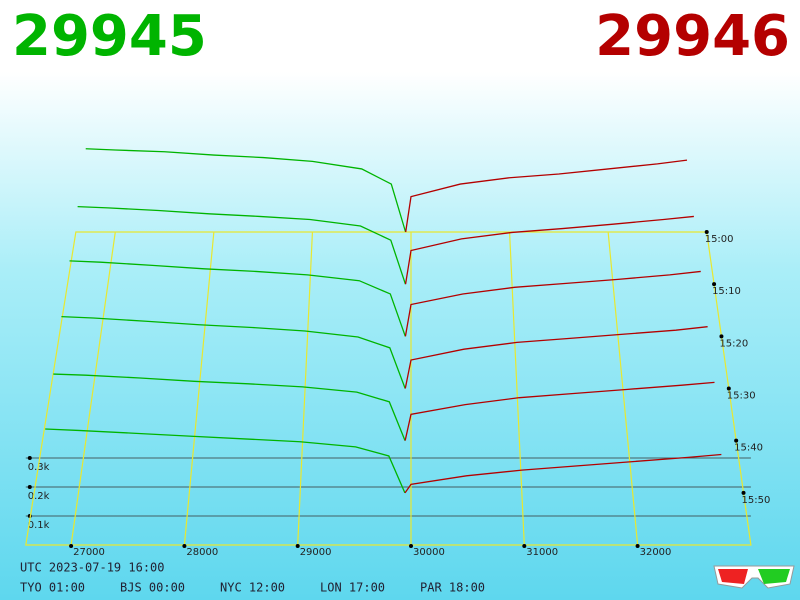 The height and width of the screenshot is (600, 800). I want to click on utc-time: UTC 2023-07-19 16:00, so click(92, 568).